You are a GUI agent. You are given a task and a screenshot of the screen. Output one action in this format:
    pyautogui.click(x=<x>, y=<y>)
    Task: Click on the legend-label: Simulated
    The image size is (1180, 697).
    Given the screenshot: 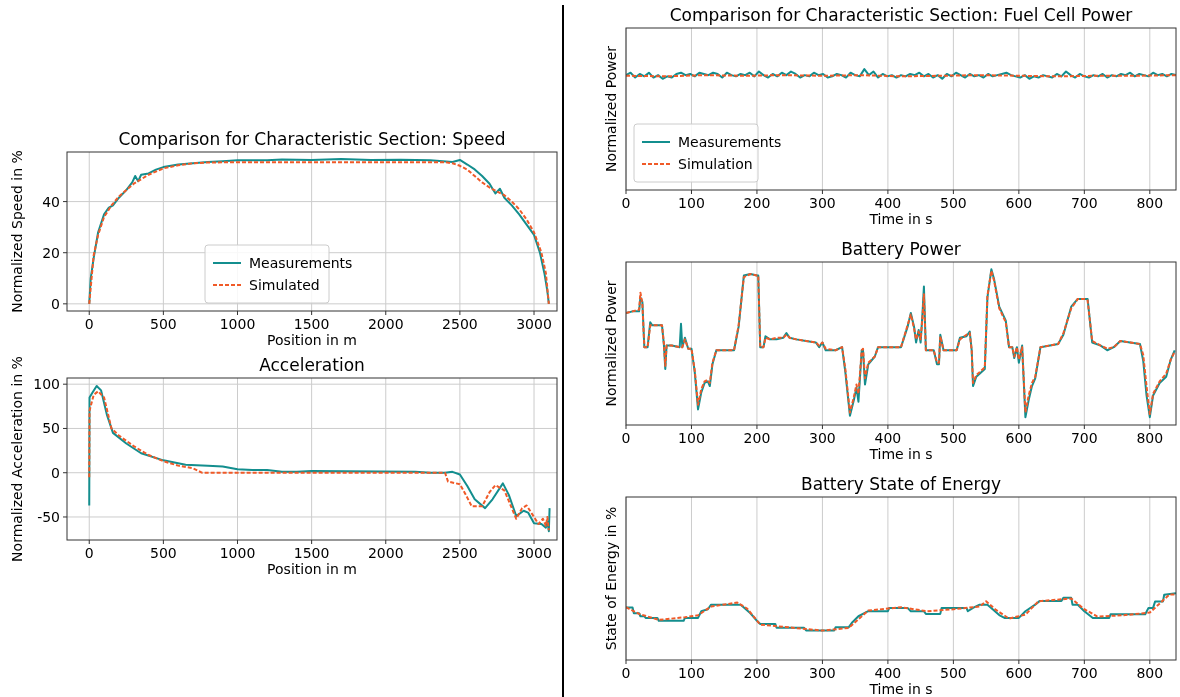 What is the action you would take?
    pyautogui.click(x=284, y=285)
    